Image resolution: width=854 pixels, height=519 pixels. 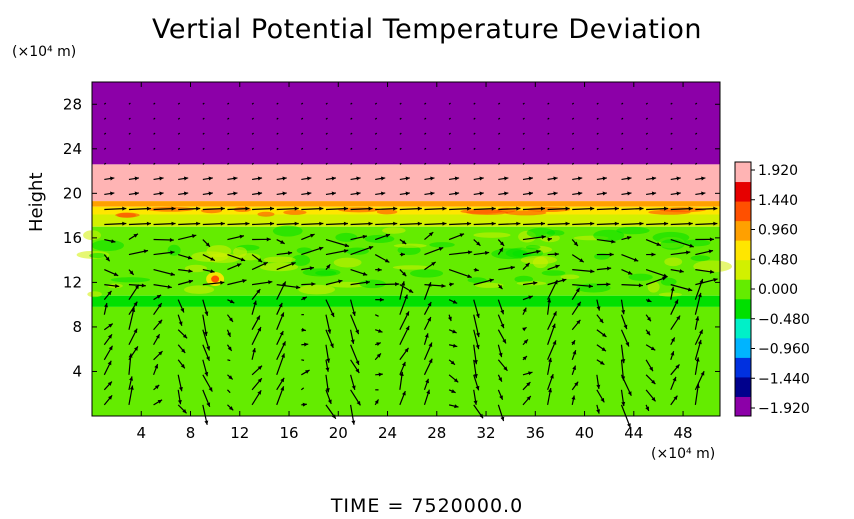 What do you see at coordinates (784, 409) in the screenshot?
I see `colorbar-label: −1.920` at bounding box center [784, 409].